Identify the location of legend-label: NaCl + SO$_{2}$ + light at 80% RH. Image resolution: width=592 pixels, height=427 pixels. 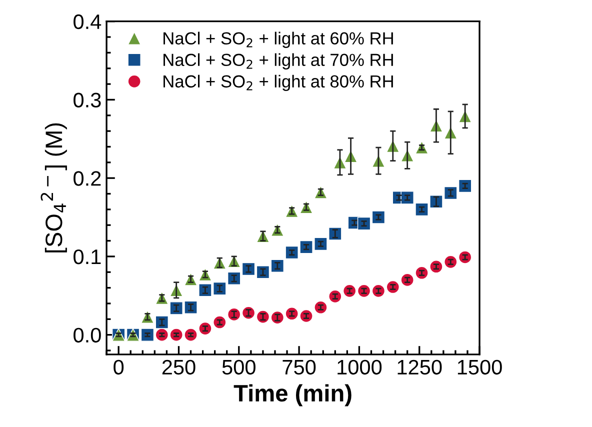
(278, 83).